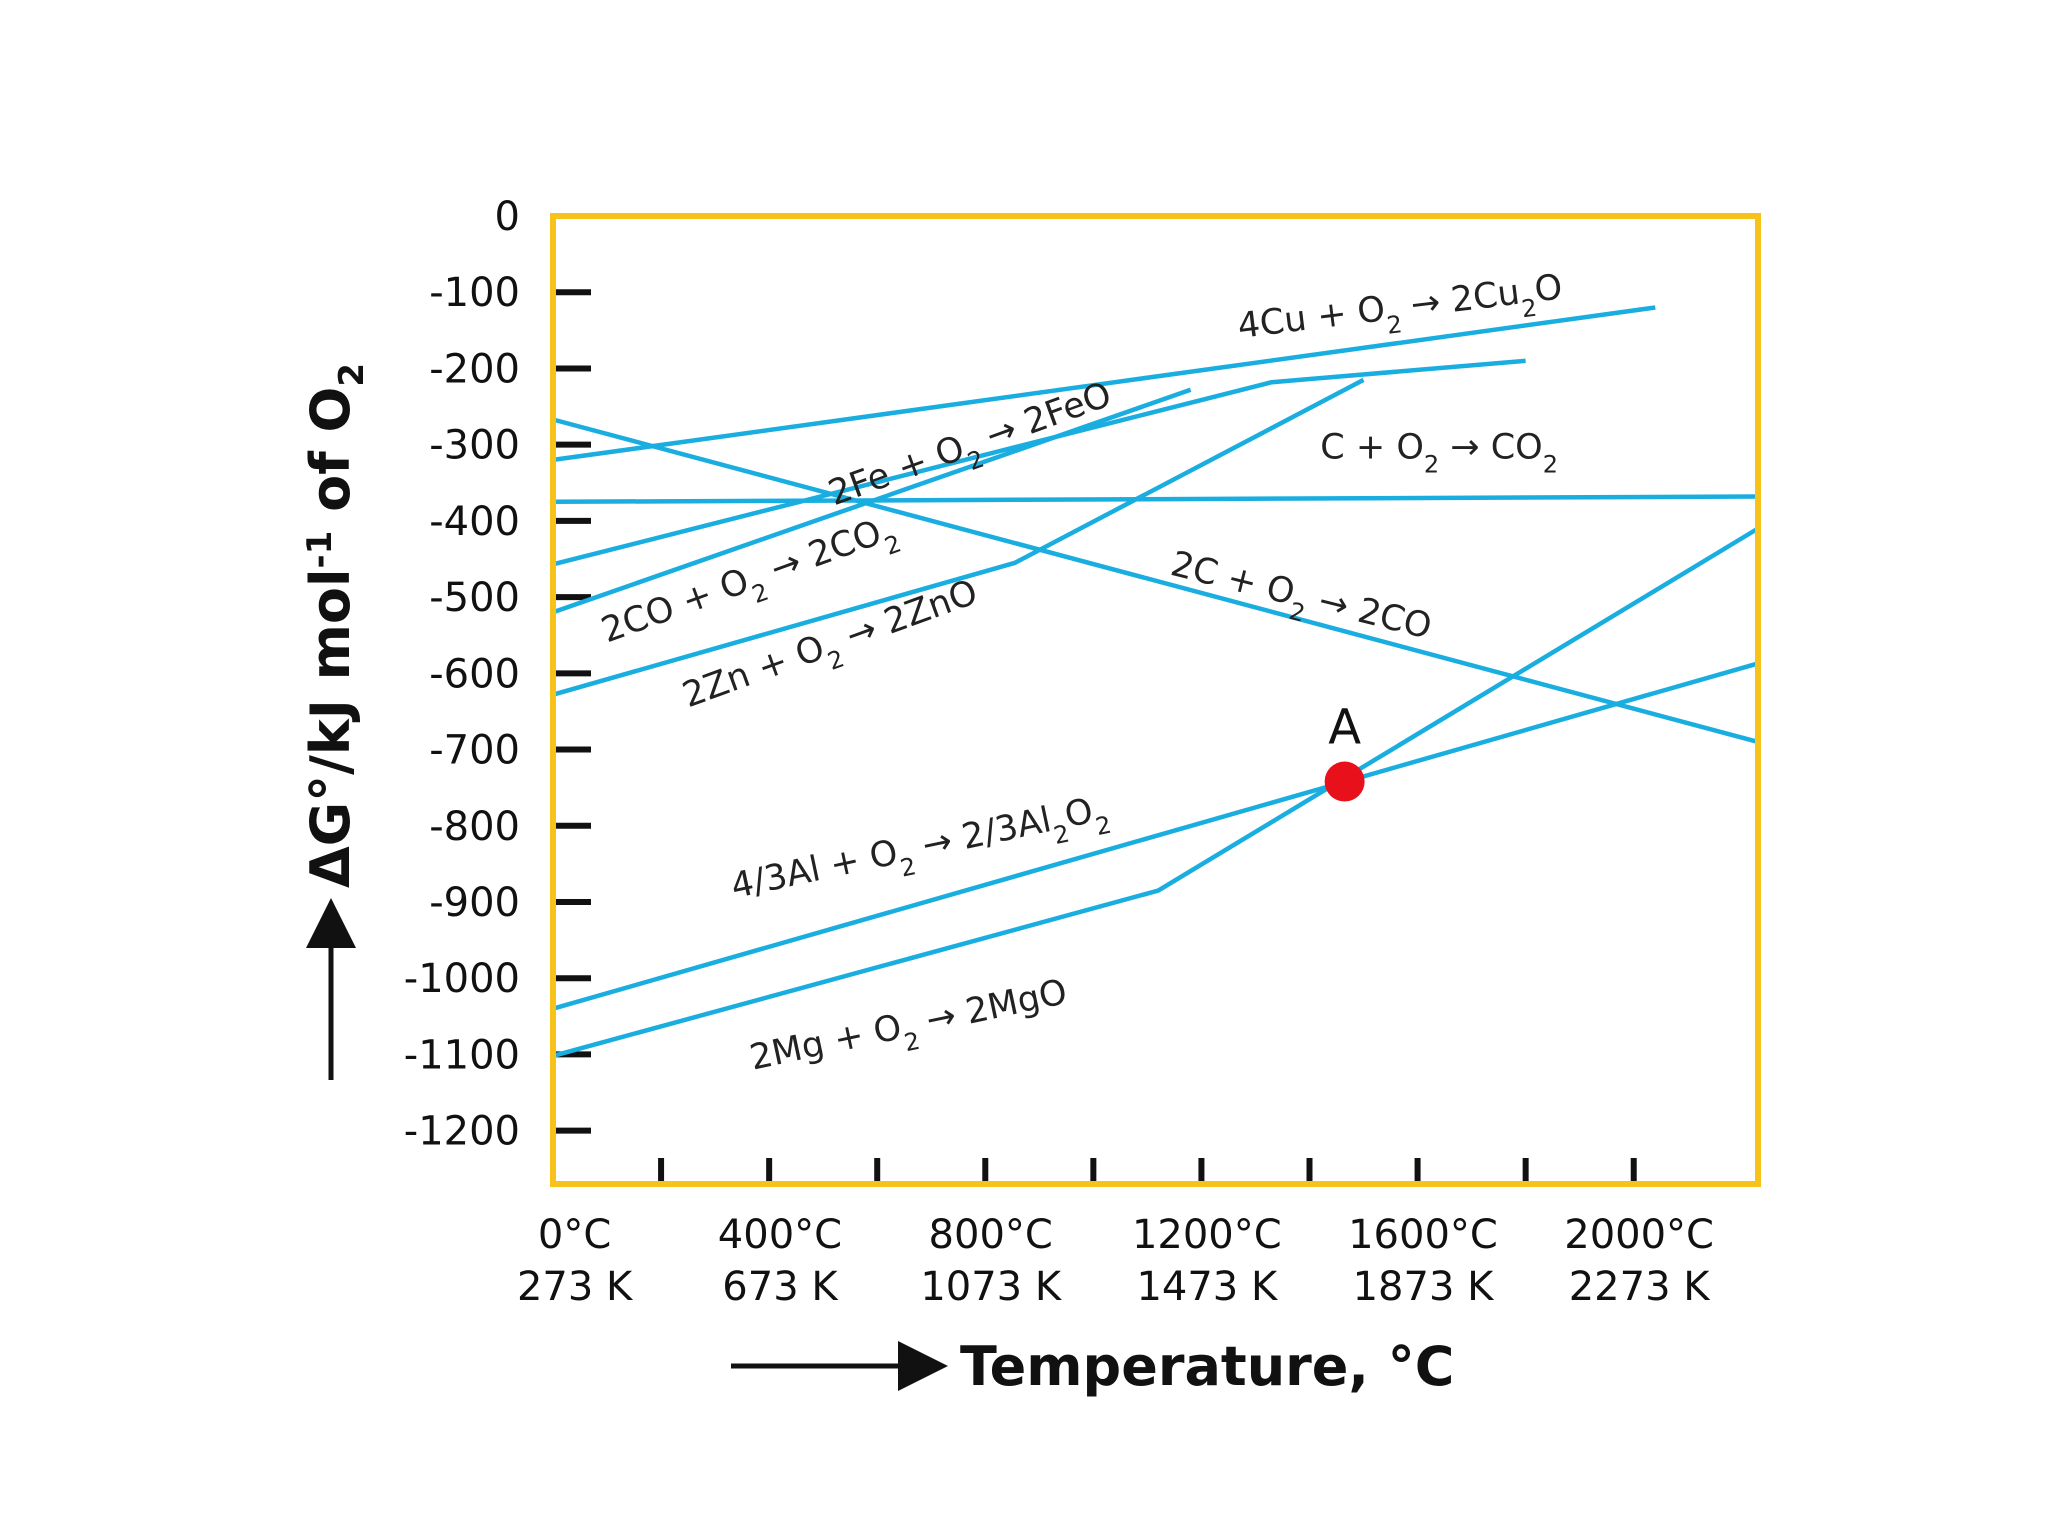  I want to click on series-label-text: 2Mg + O, so click(825, 1042).